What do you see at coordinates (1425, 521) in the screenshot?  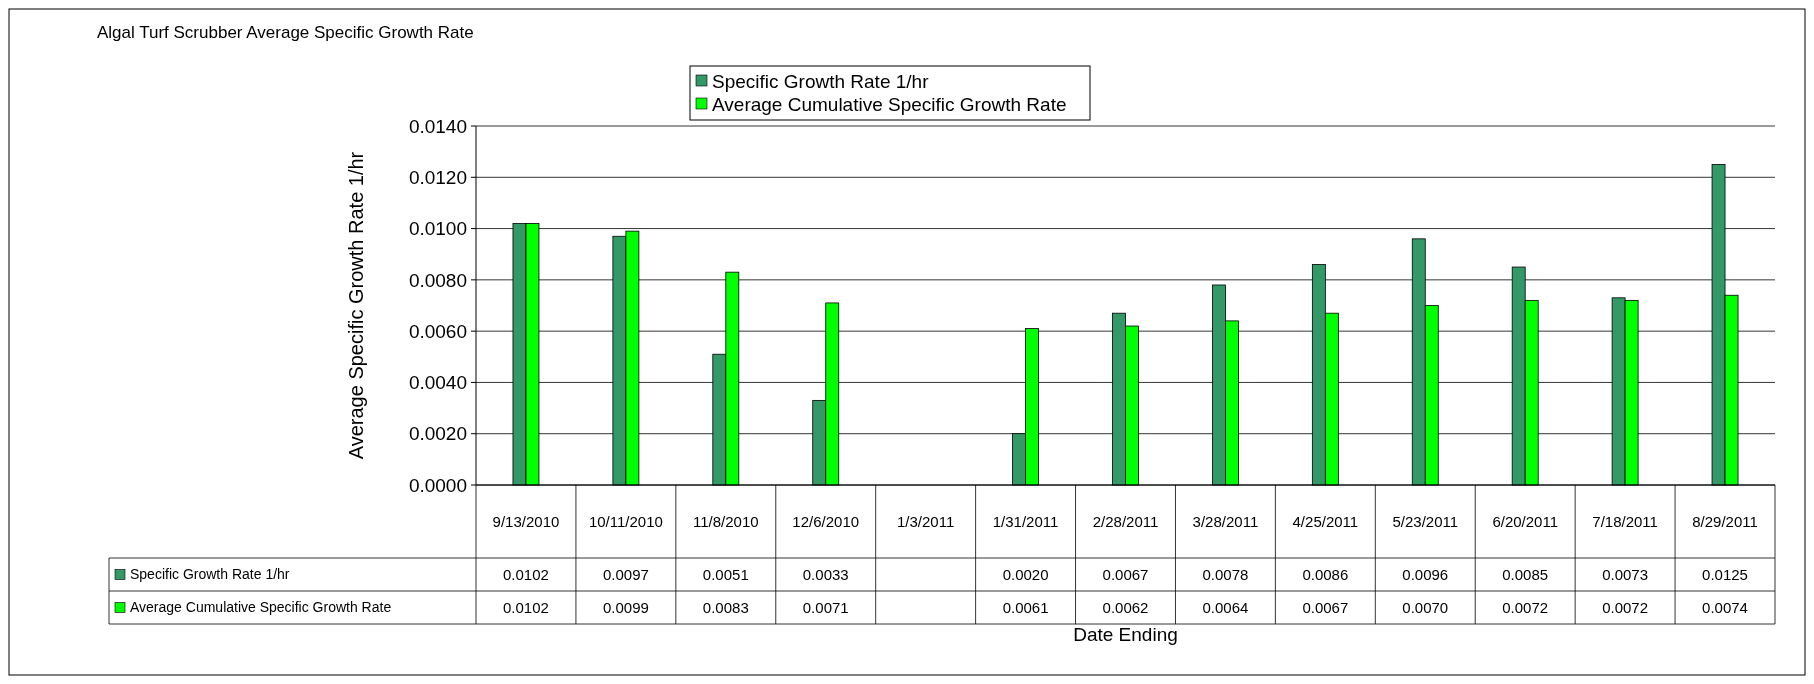 I see `x-tick-label: 5/23/2011` at bounding box center [1425, 521].